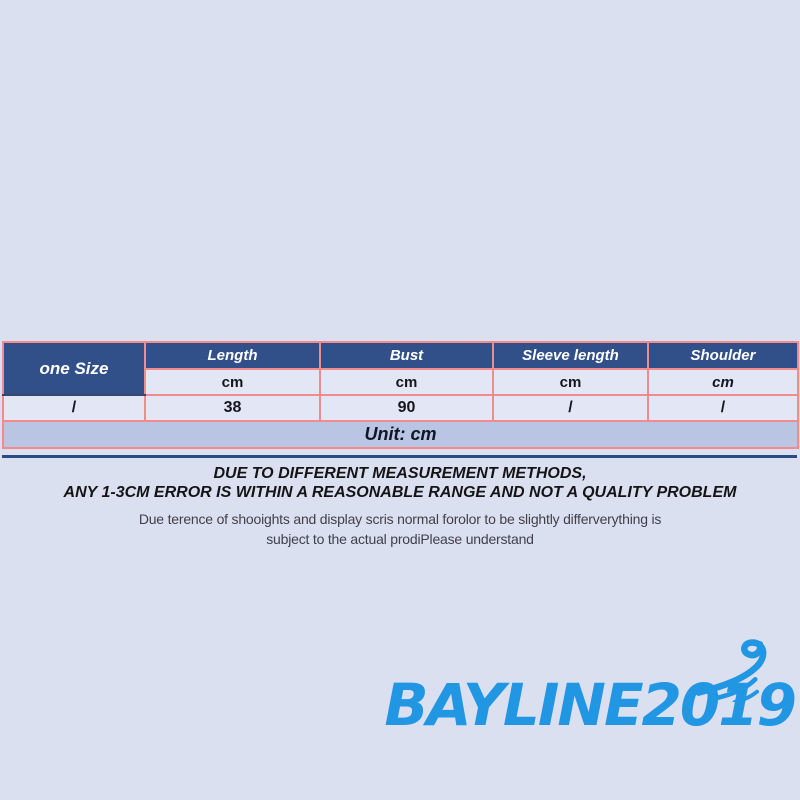  What do you see at coordinates (723, 408) in the screenshot?
I see `value-cell-shoulder: /` at bounding box center [723, 408].